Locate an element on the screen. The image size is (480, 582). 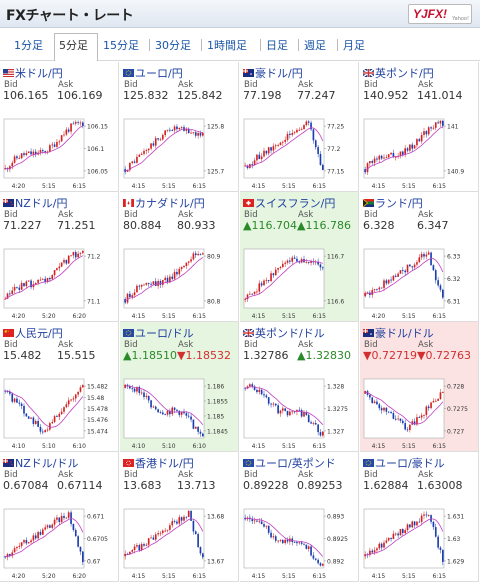
tab-2: 15分足 is located at coordinates (121, 45).